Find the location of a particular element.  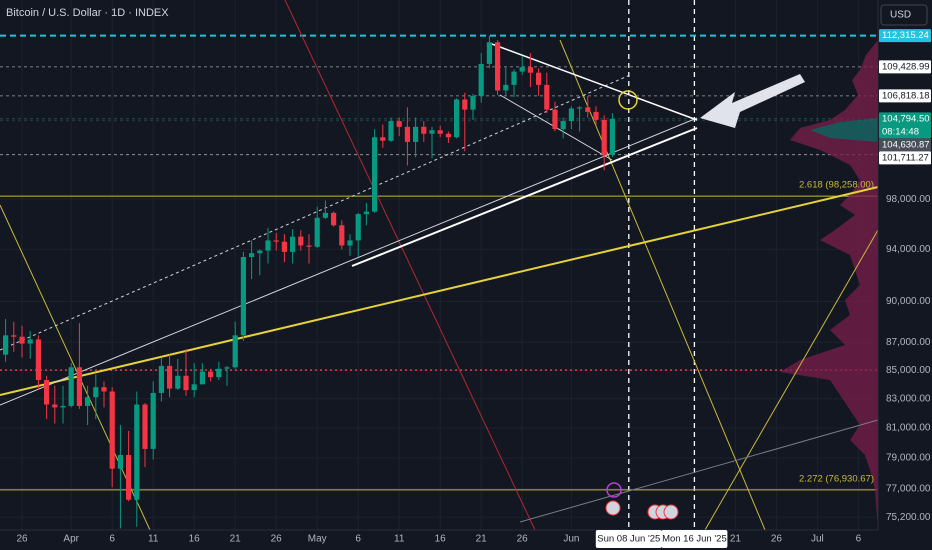

fib-label: 2.618 (98,258.00) is located at coordinates (836, 185).